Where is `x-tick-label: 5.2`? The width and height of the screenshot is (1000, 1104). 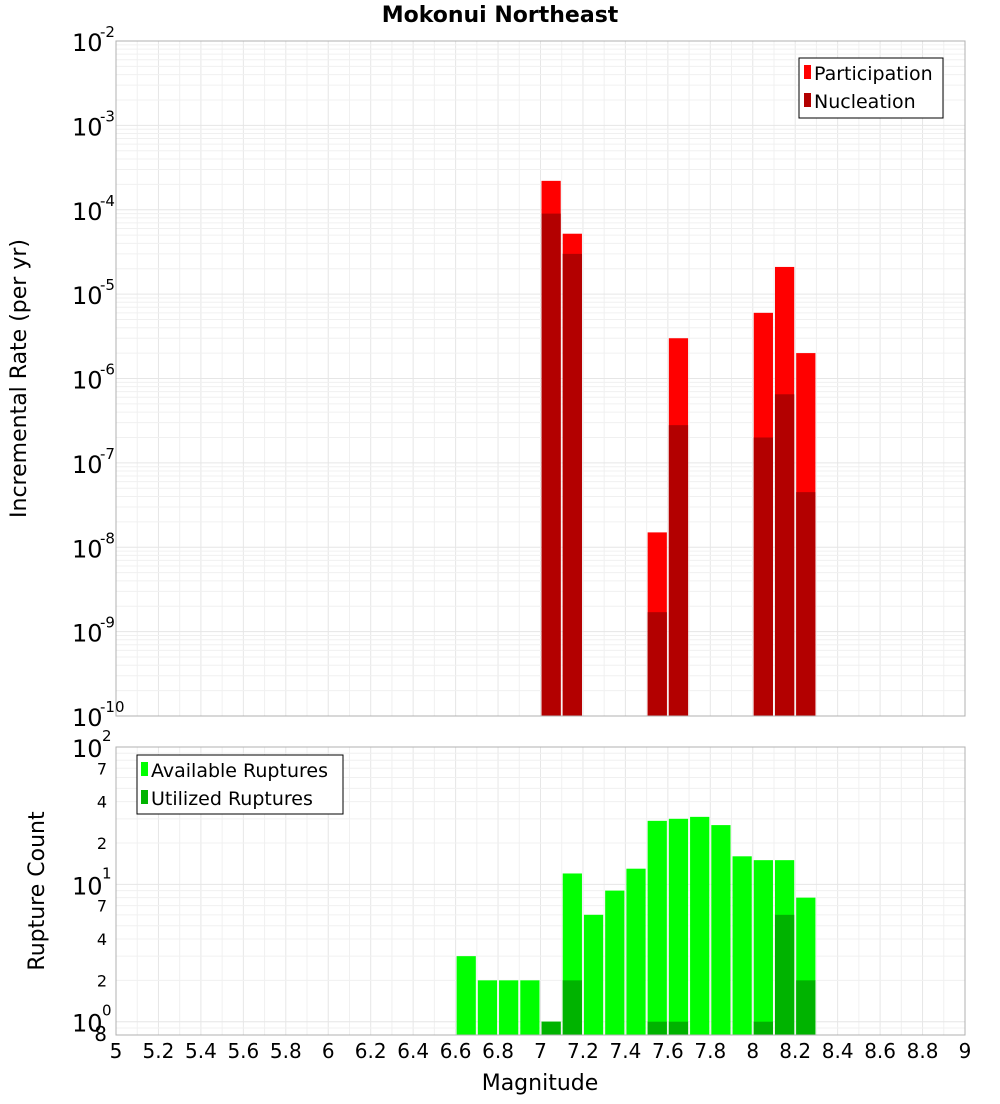 x-tick-label: 5.2 is located at coordinates (159, 1051).